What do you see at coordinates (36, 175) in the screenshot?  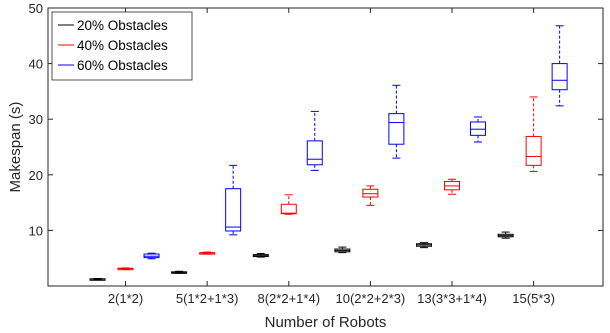 I see `y-tick-label: 20` at bounding box center [36, 175].